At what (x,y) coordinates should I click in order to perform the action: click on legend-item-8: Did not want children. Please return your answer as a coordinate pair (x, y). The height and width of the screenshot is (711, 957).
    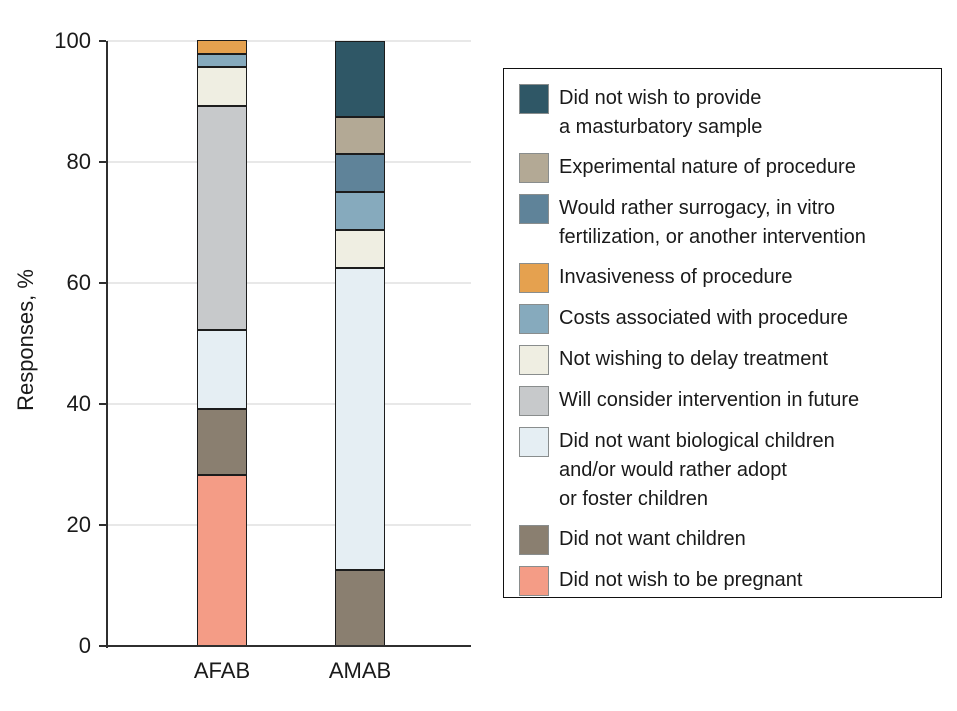
    Looking at the image, I should click on (725, 540).